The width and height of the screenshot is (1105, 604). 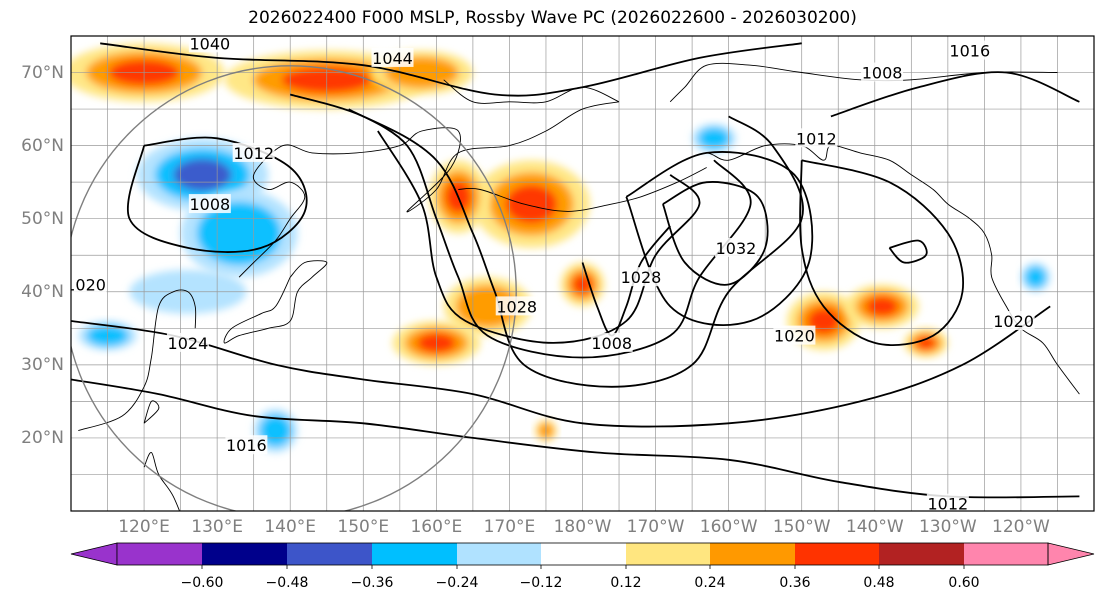 What do you see at coordinates (582, 527) in the screenshot?
I see `longitude-tick-label: 180°W` at bounding box center [582, 527].